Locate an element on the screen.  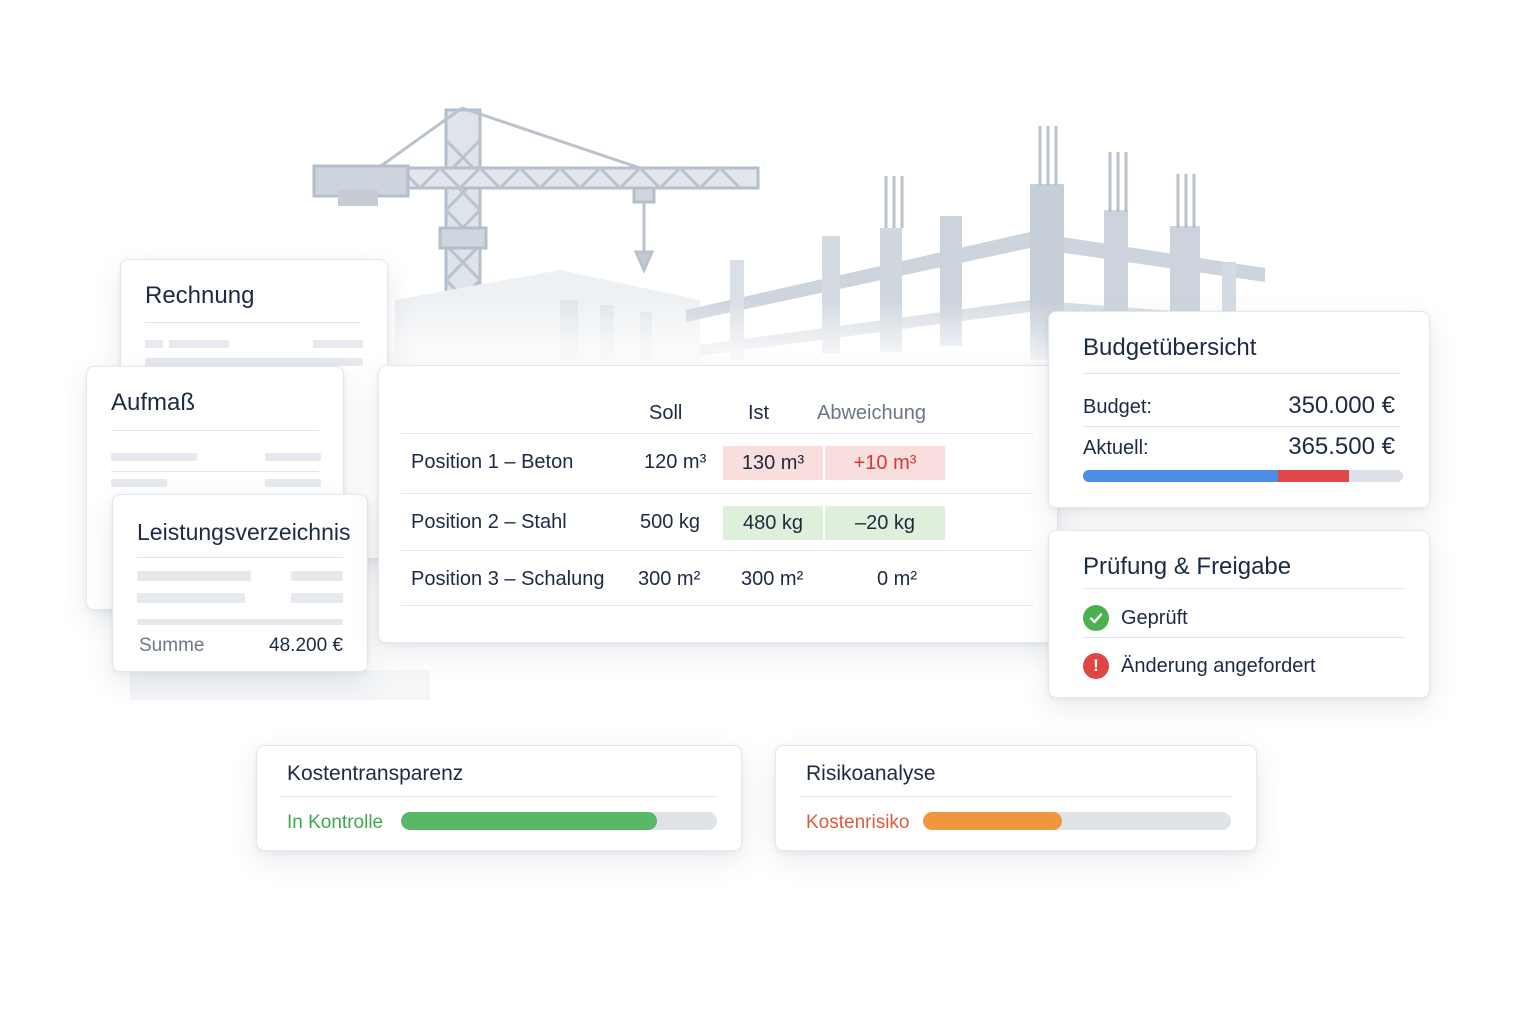
alert-circle-icon: ! is located at coordinates (1096, 666).